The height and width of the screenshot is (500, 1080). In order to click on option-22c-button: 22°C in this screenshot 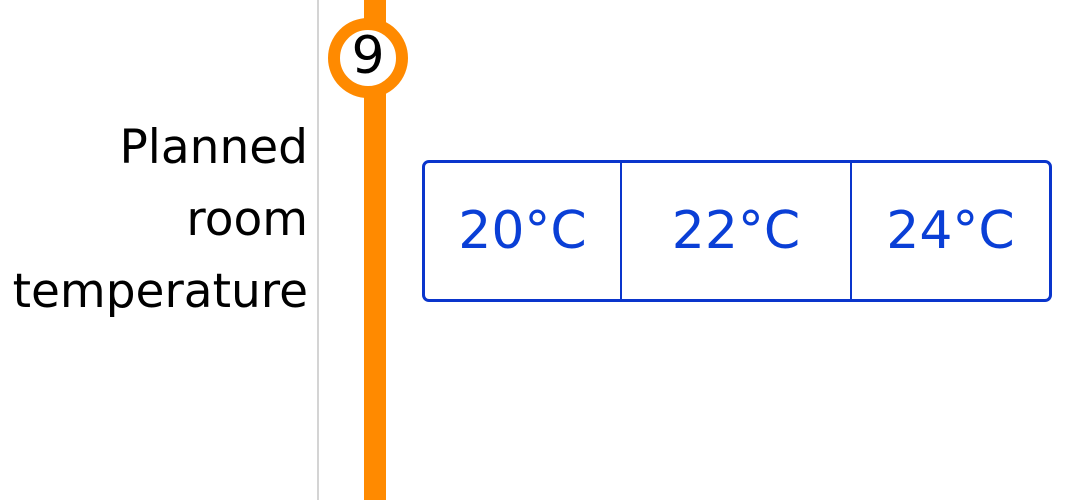, I will do `click(735, 231)`.